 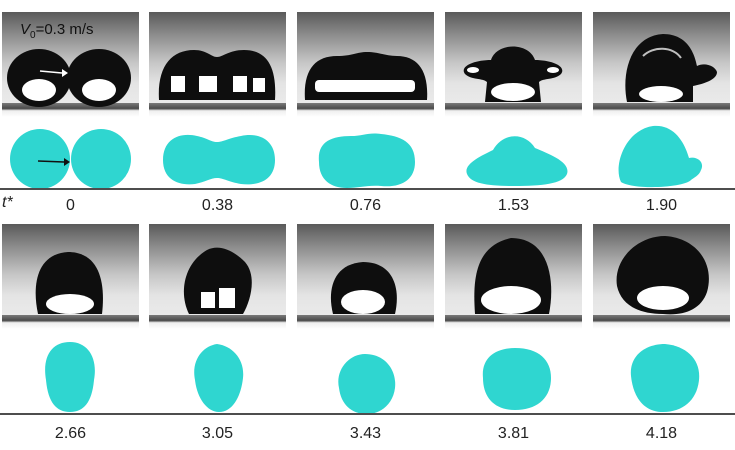 I want to click on photo-frame-t076, so click(x=365, y=64).